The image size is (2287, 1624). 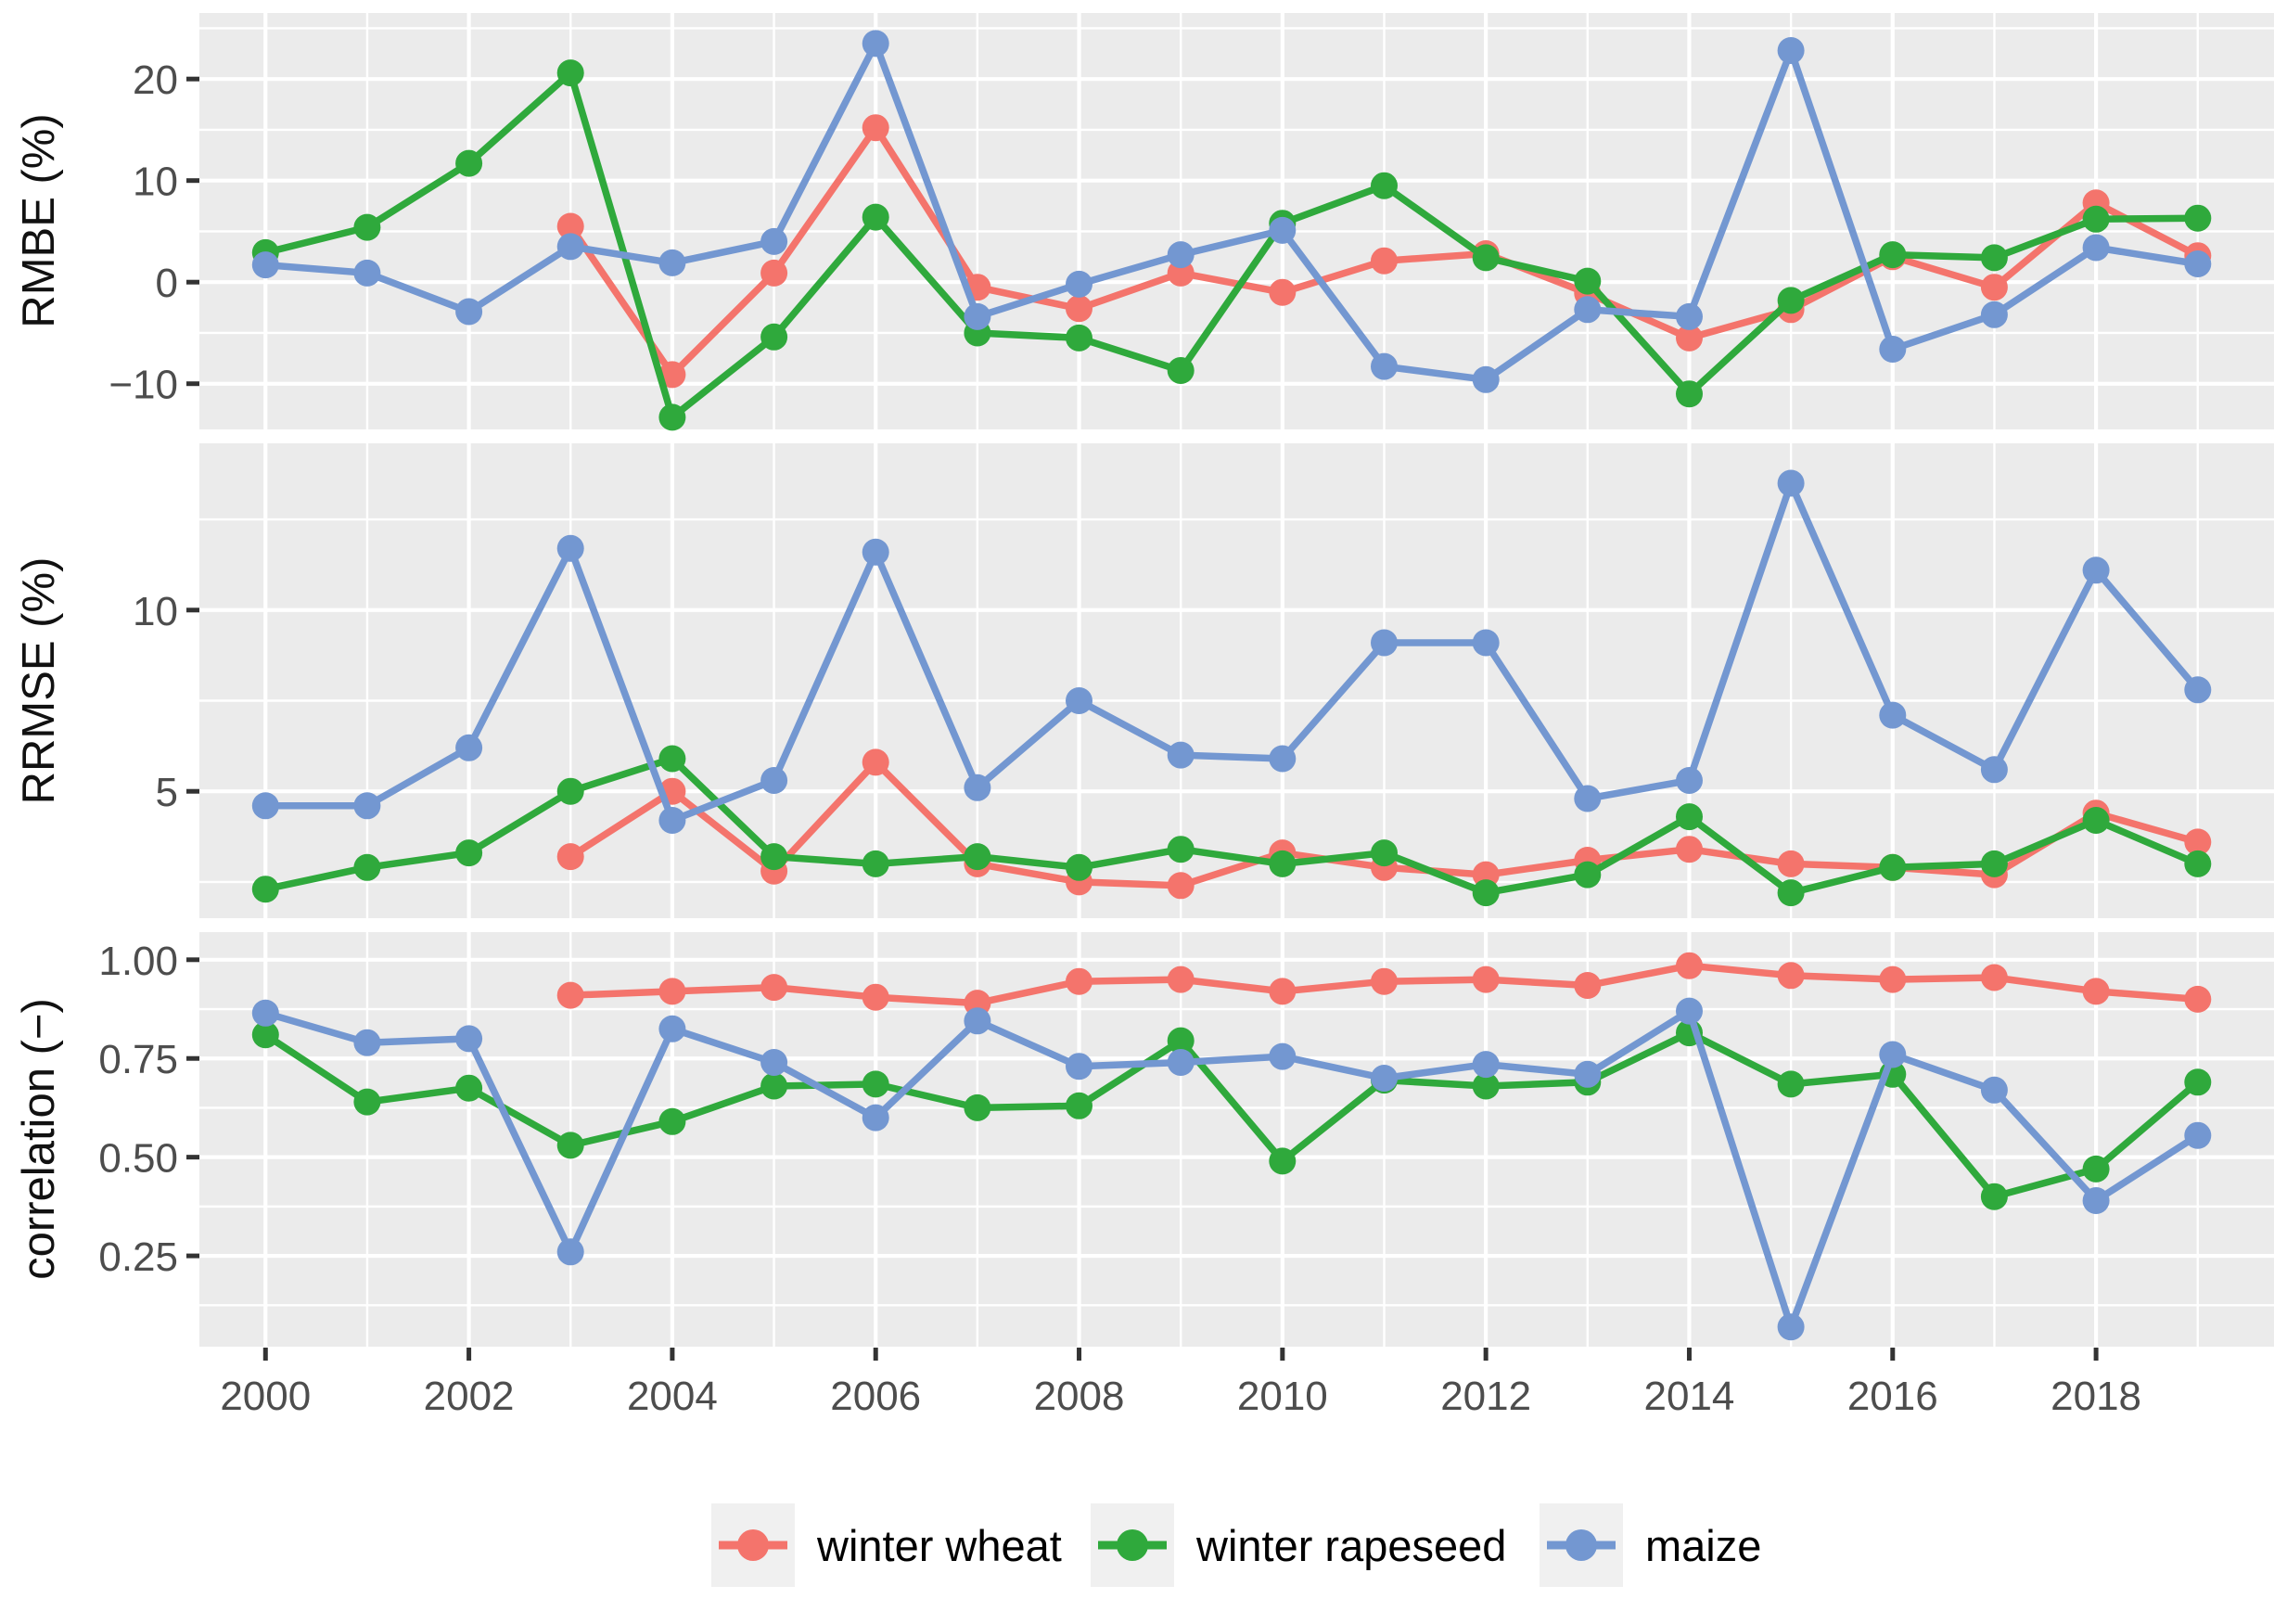 I want to click on data-point-maize-2018, so click(x=2096, y=1200).